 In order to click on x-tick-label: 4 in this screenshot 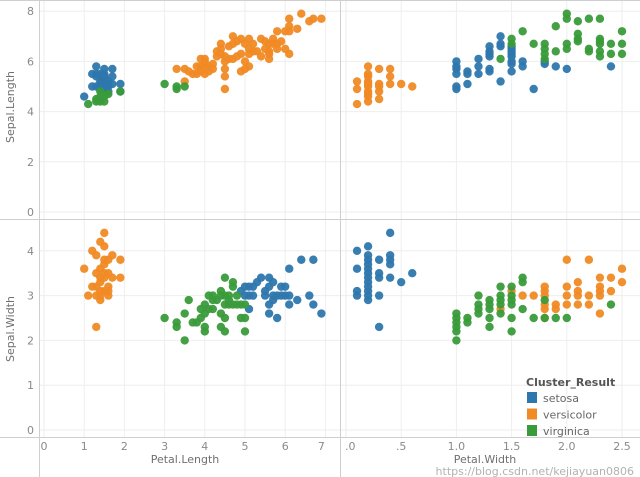, I will do `click(204, 446)`.